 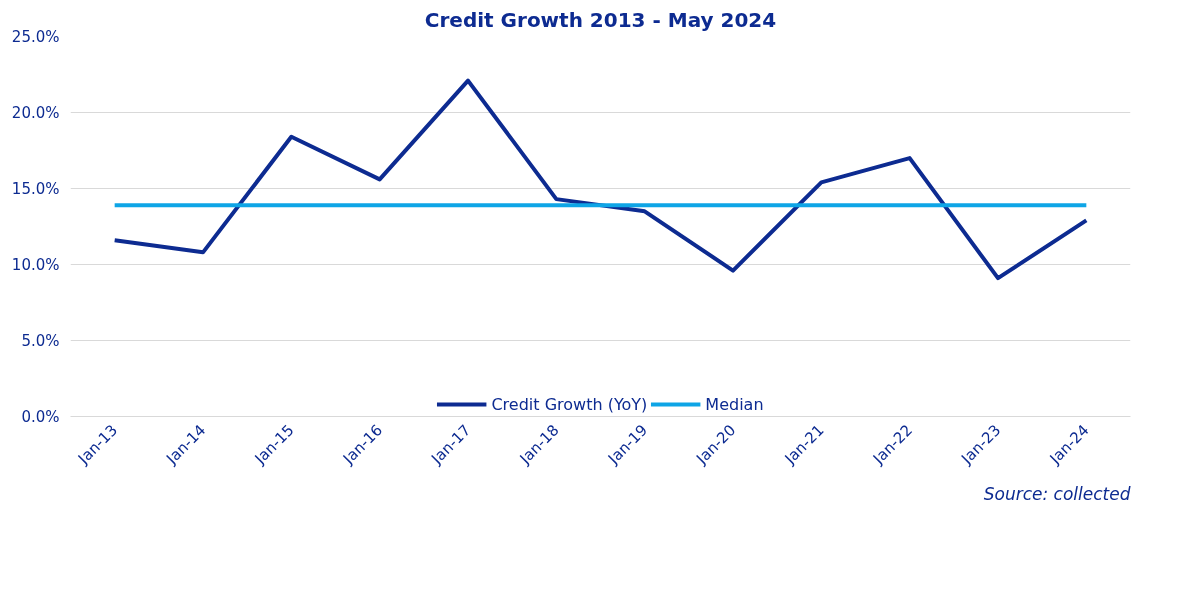 What do you see at coordinates (35, 36) in the screenshot?
I see `y-tick-label: 25.0%` at bounding box center [35, 36].